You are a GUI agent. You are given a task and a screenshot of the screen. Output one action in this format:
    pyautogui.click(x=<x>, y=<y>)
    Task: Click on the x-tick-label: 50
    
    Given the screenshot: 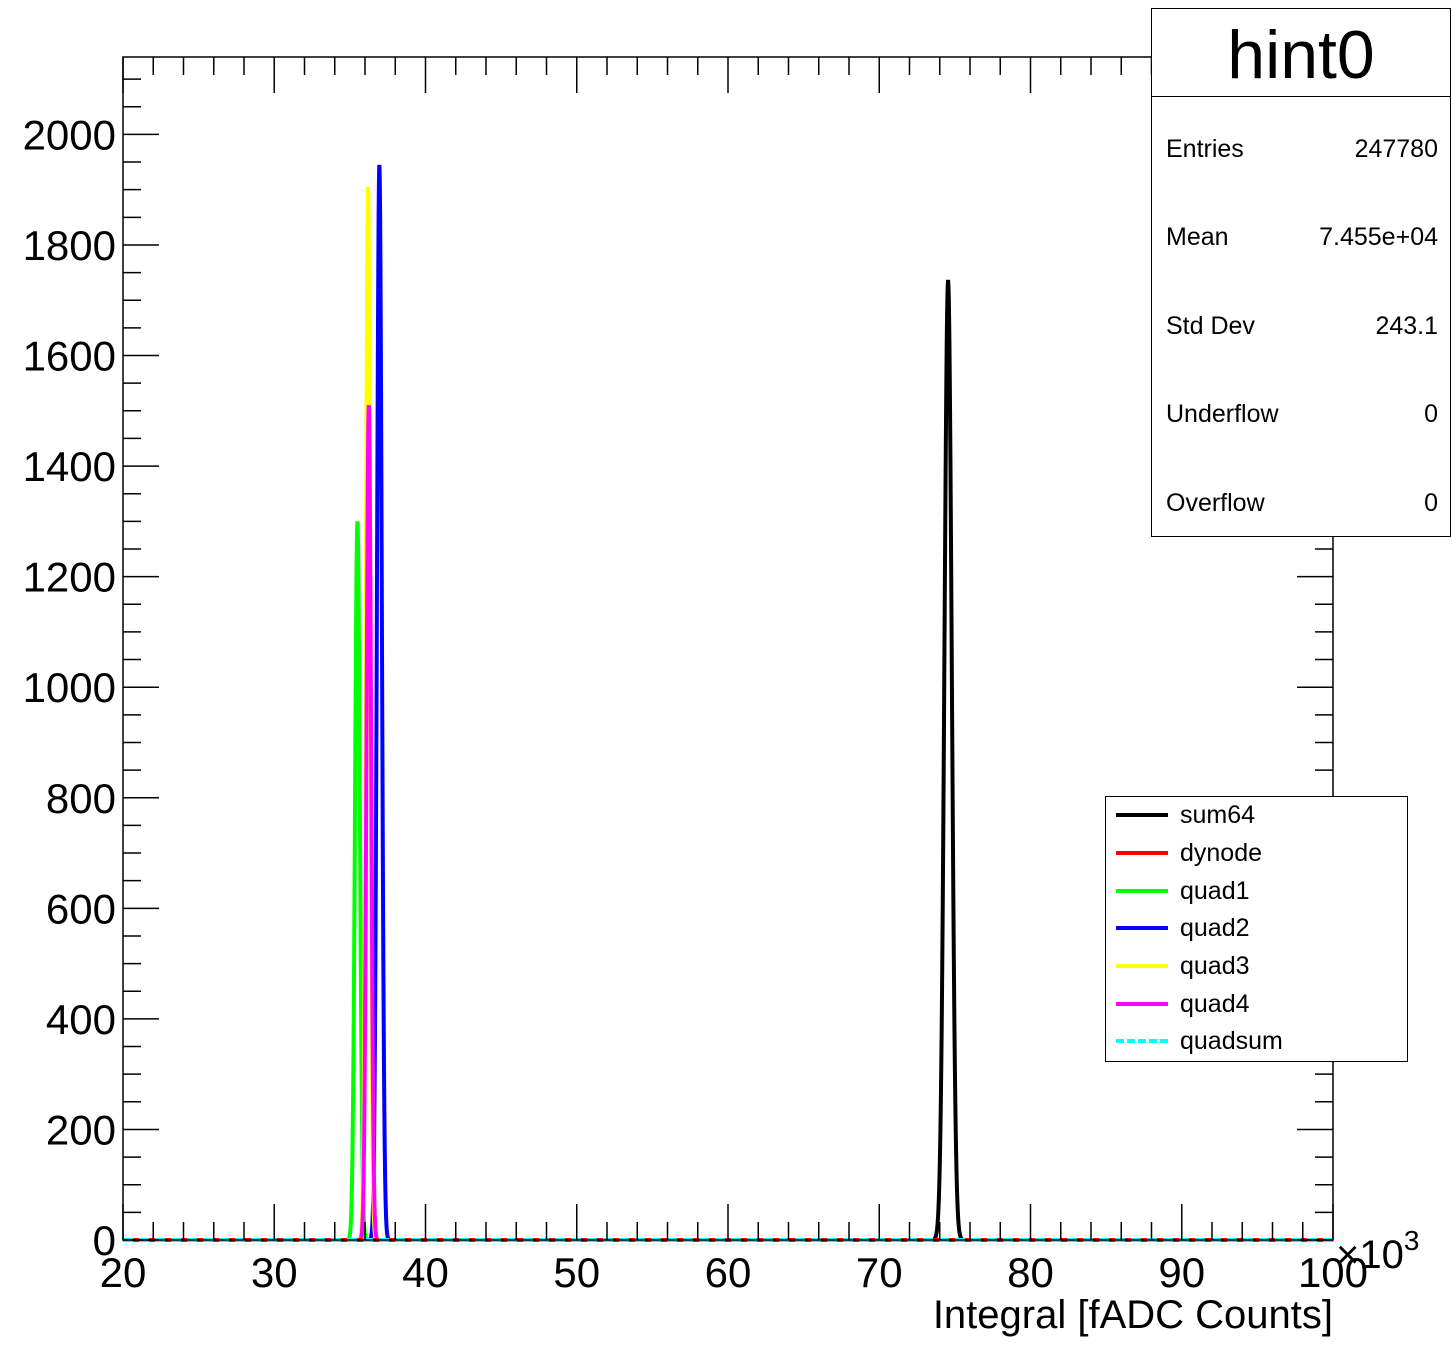 What is the action you would take?
    pyautogui.click(x=576, y=1272)
    